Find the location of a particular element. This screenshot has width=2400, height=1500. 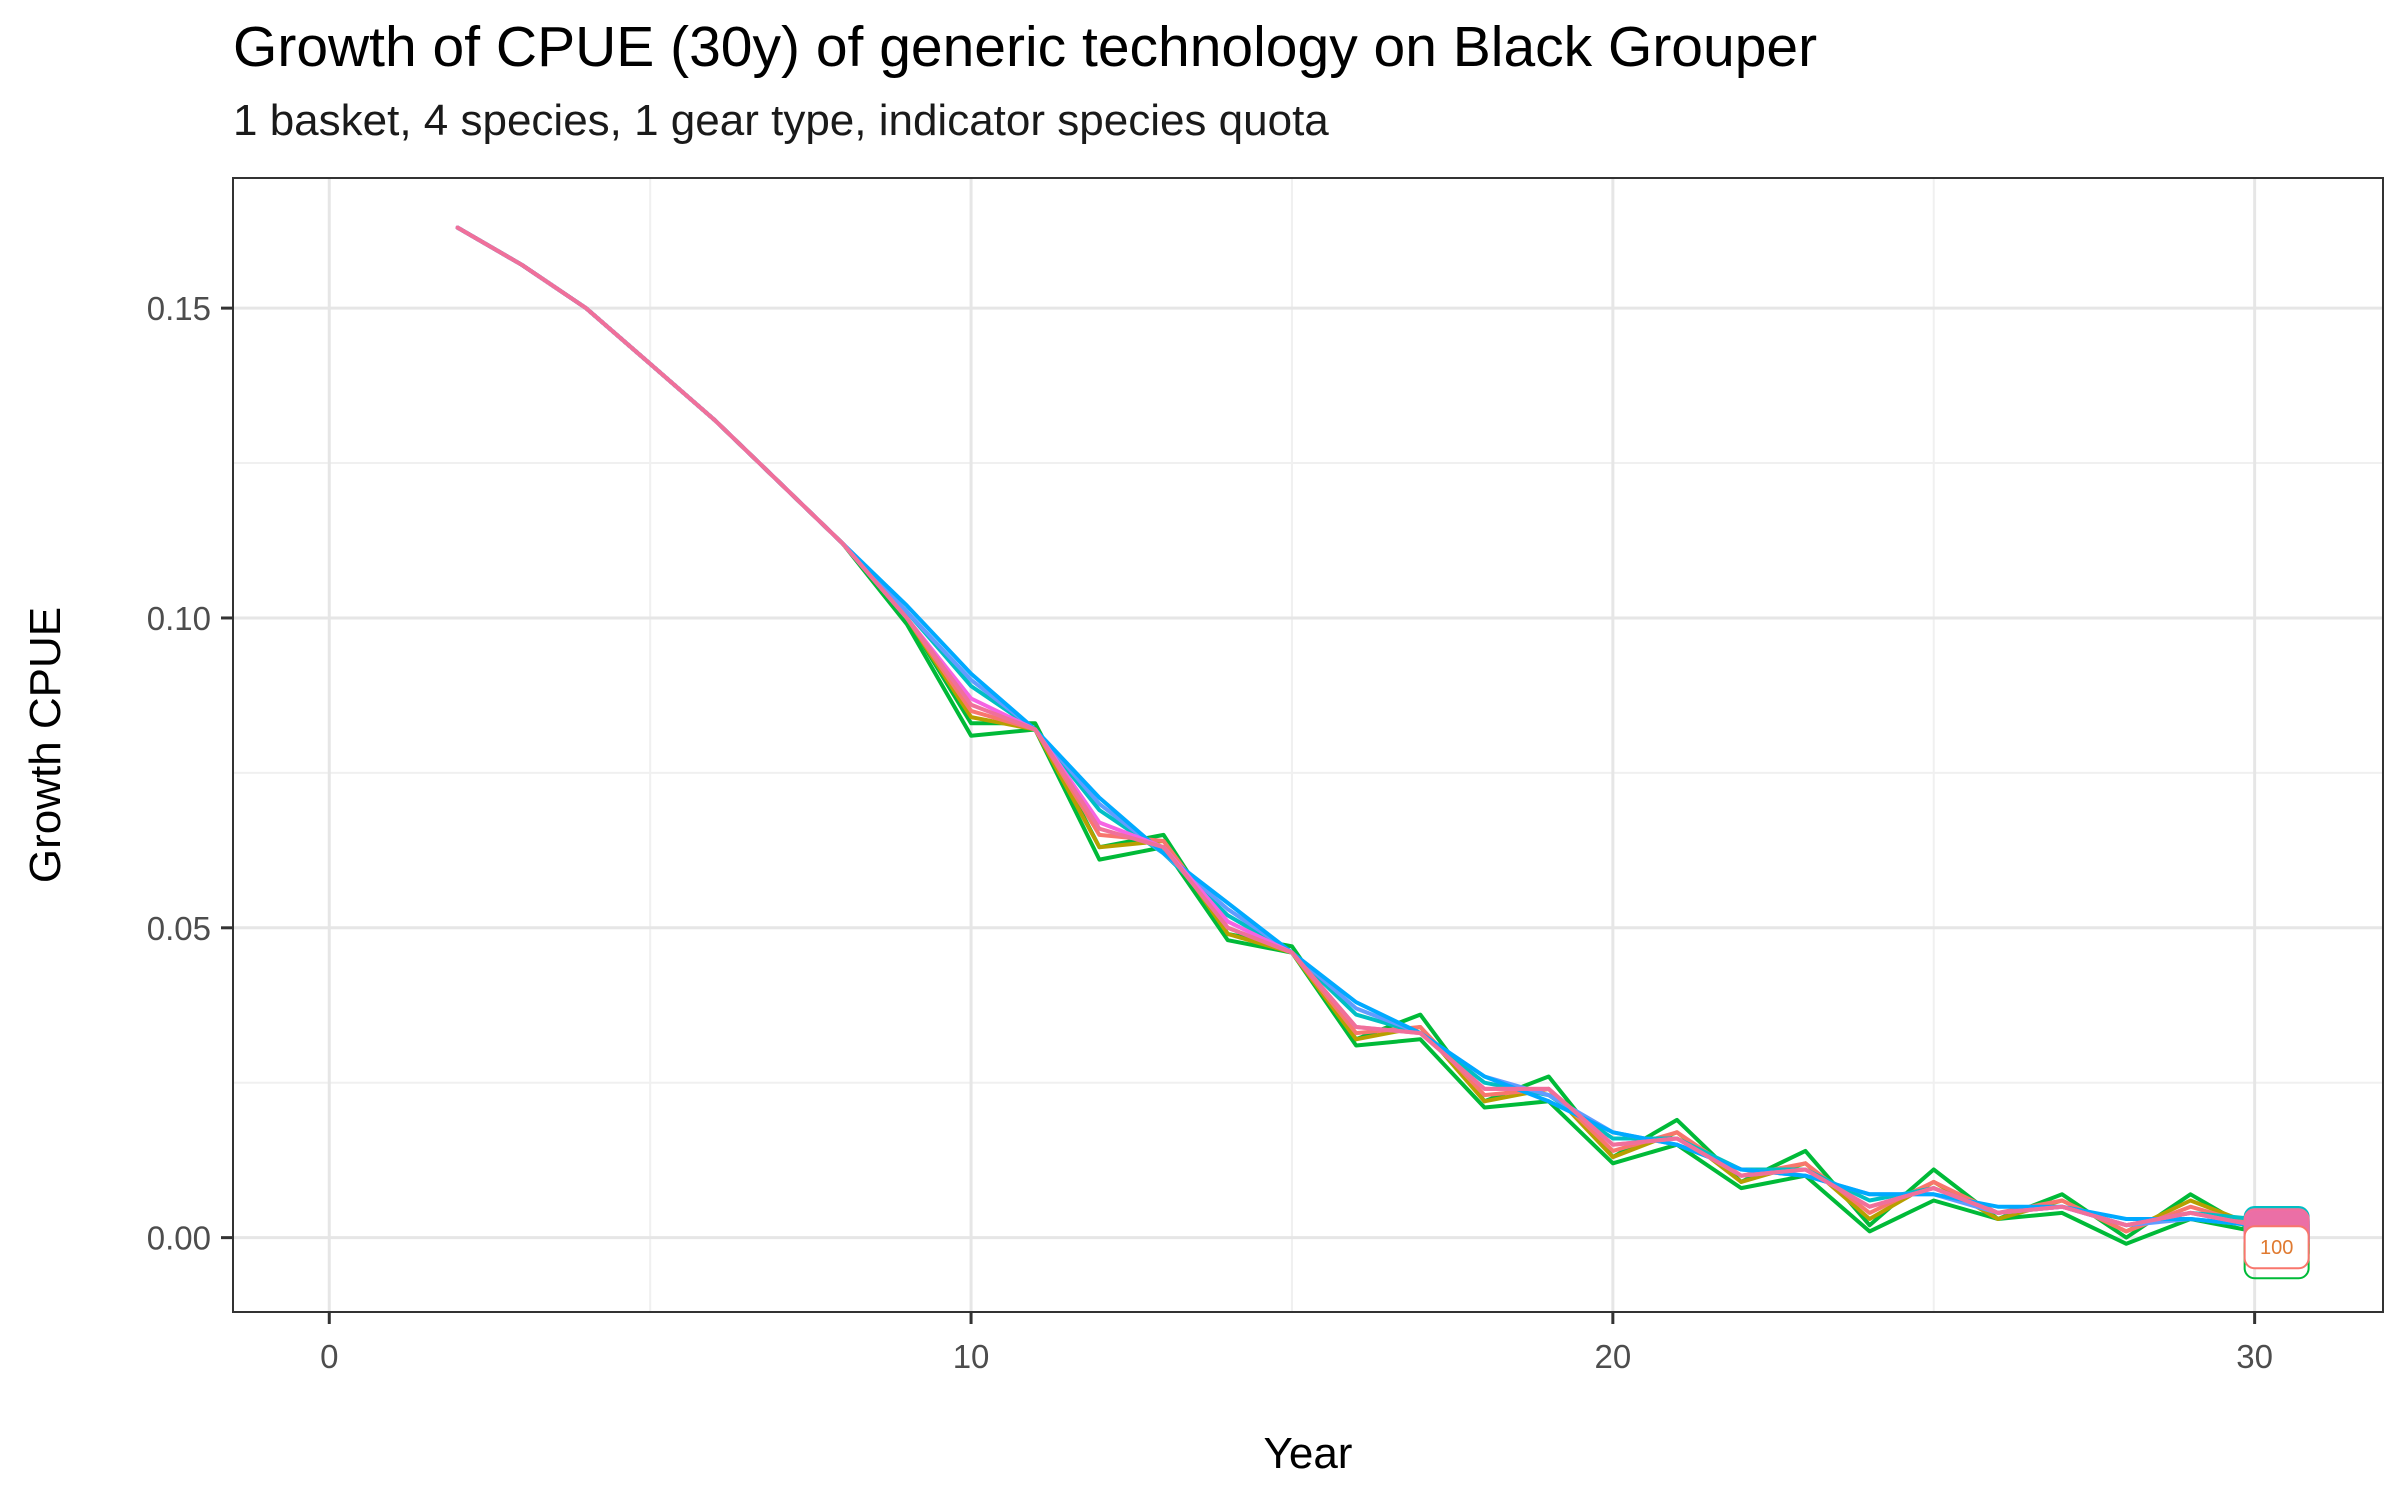

end-labels: 100 is located at coordinates (2276, 1243).